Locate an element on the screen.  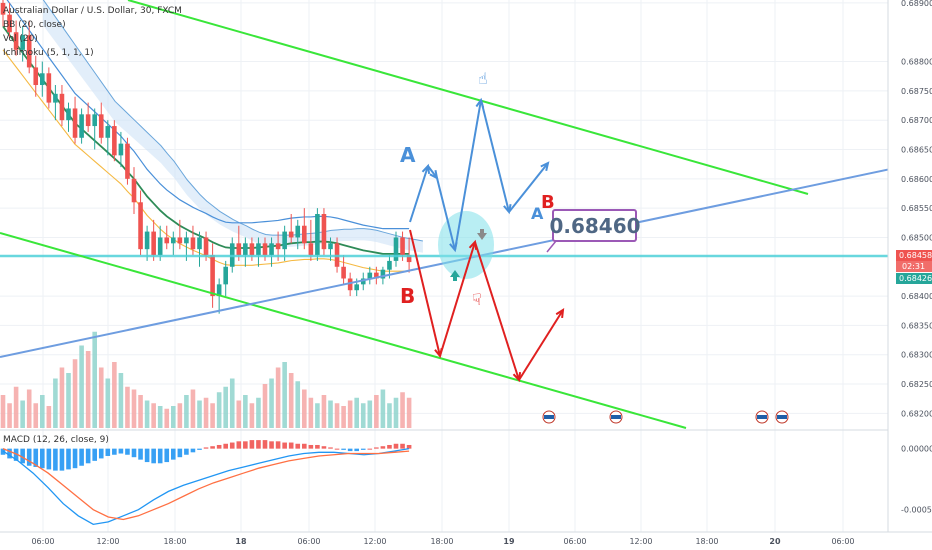
blue-wave-up is located at coordinates (468, 175).